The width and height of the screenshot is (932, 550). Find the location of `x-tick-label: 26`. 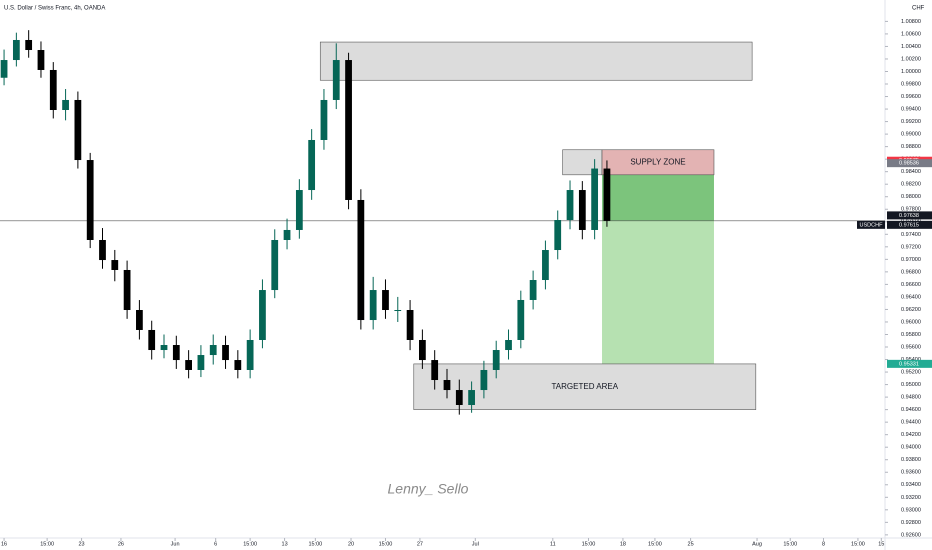

x-tick-label: 26 is located at coordinates (121, 544).